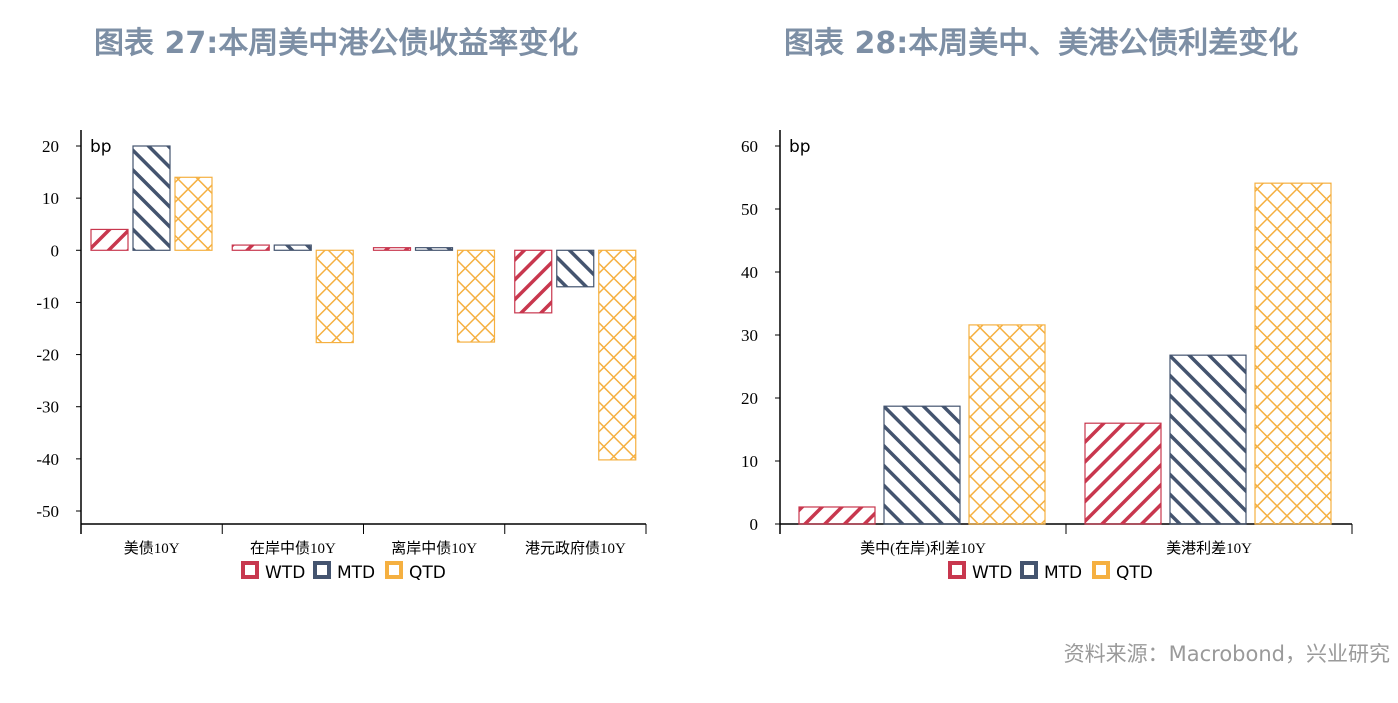 Image resolution: width=1398 pixels, height=703 pixels. Describe the element at coordinates (749, 335) in the screenshot. I see `y-tick-label: 30` at that location.